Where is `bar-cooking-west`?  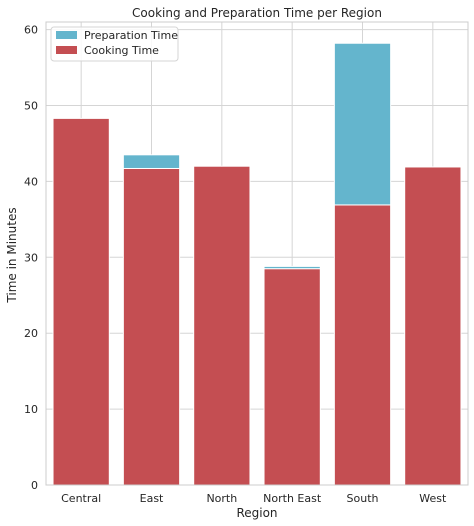
bar-cooking-west is located at coordinates (433, 326).